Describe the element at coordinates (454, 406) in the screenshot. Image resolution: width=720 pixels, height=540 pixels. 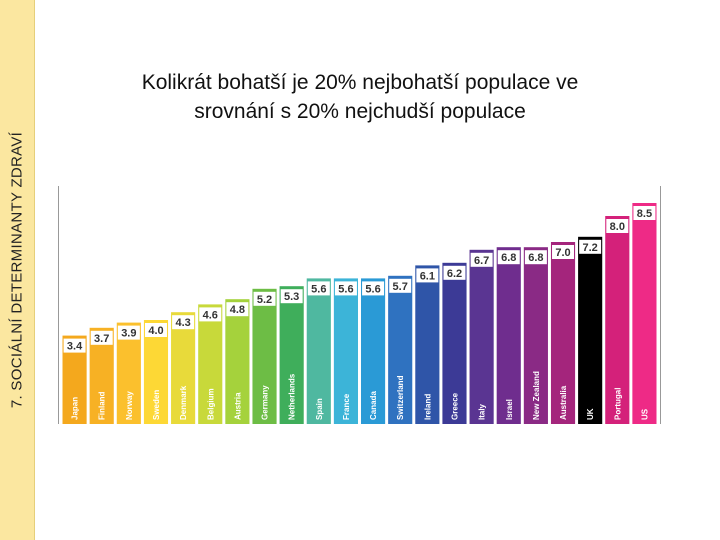
I see `category-label: Greece` at that location.